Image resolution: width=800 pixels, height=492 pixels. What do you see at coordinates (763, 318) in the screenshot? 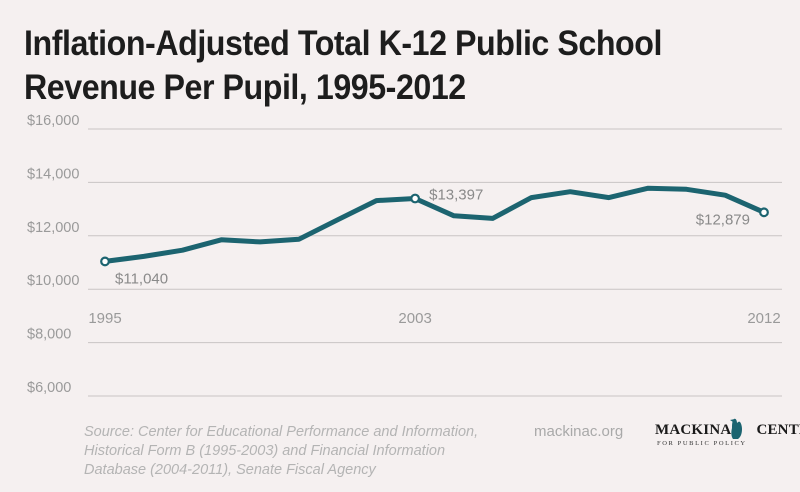
I see `x-tick-label: 2012` at bounding box center [763, 318].